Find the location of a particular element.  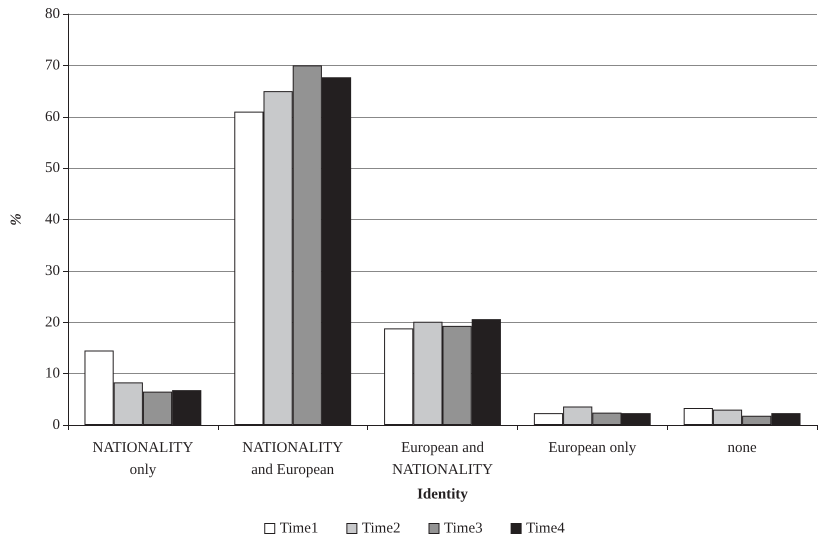

x-tick-label: none is located at coordinates (743, 448).